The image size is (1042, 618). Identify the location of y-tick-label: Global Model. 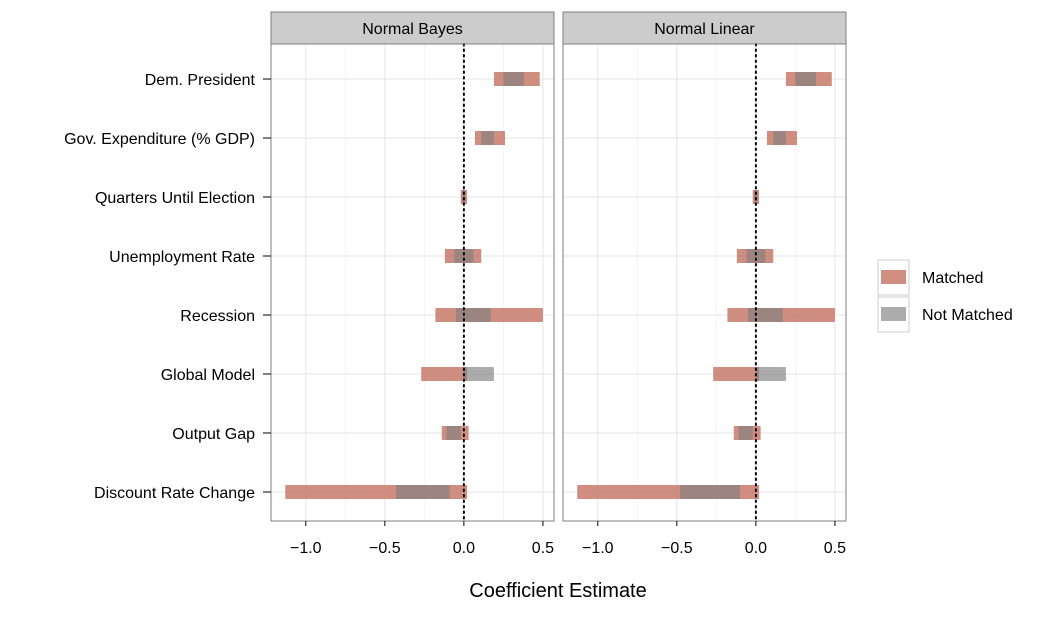
(208, 375).